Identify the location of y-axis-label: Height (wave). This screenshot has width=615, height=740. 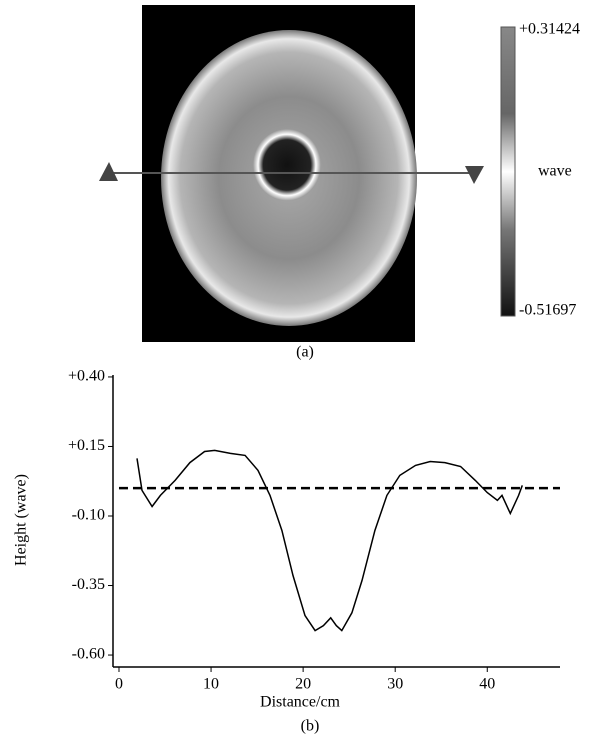
(21, 520).